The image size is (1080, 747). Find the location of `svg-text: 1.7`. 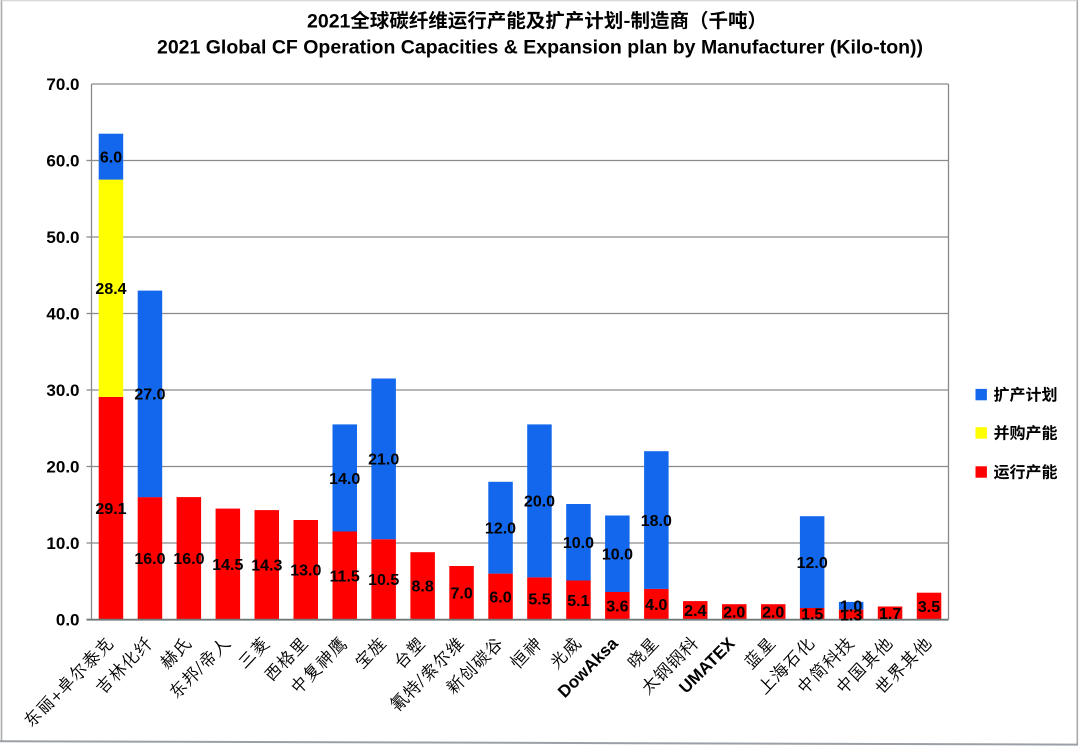

svg-text: 1.7 is located at coordinates (890, 614).